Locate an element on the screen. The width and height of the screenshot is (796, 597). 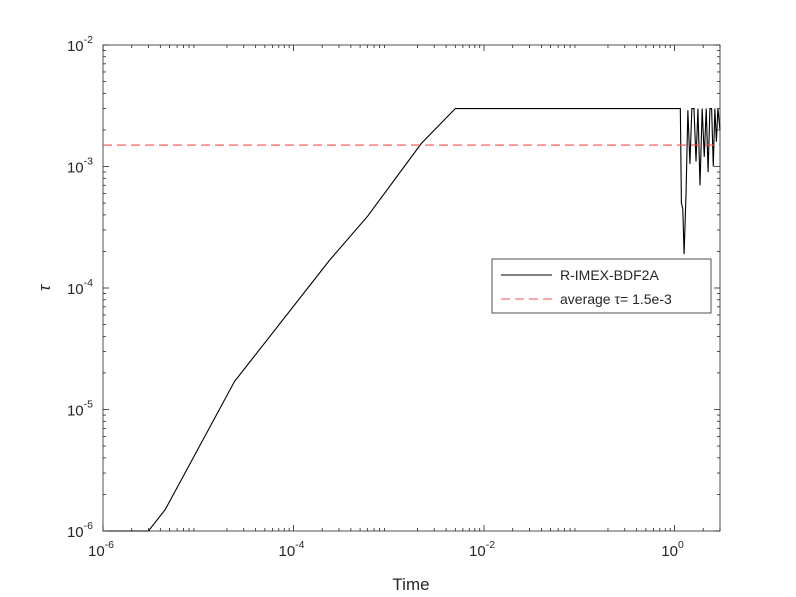
y-tick-label: 10⁻⁶ is located at coordinates (80, 530).